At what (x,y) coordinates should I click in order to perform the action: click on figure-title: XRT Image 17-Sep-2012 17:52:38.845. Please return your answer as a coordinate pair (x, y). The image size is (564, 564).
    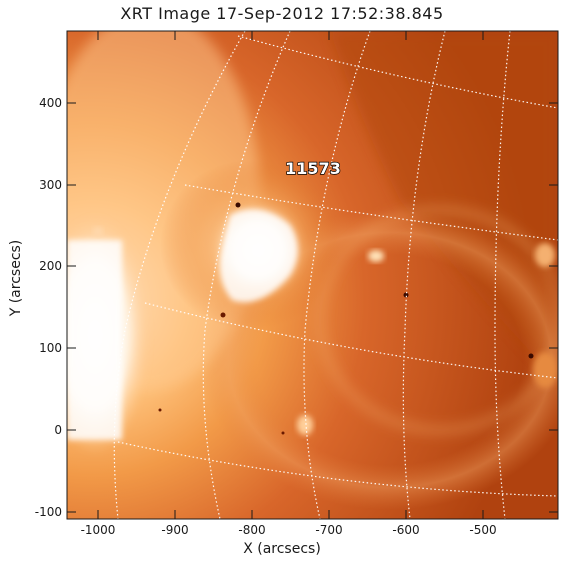
    Looking at the image, I should click on (282, 13).